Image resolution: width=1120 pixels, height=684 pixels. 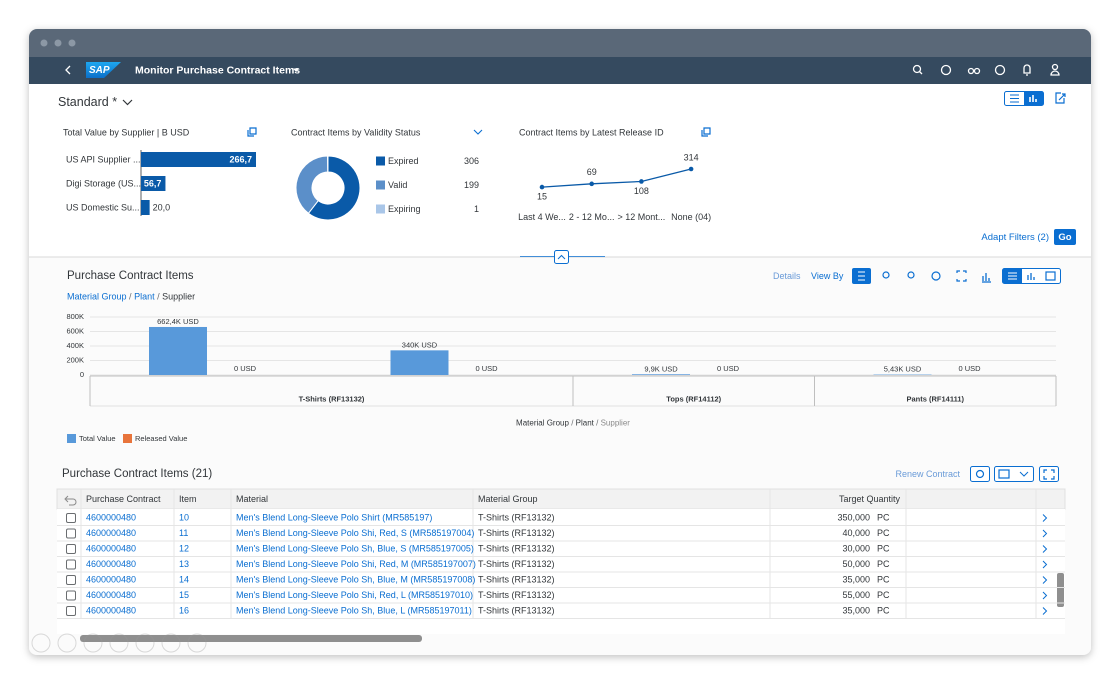 I want to click on legend-label: Total Value, so click(x=97, y=438).